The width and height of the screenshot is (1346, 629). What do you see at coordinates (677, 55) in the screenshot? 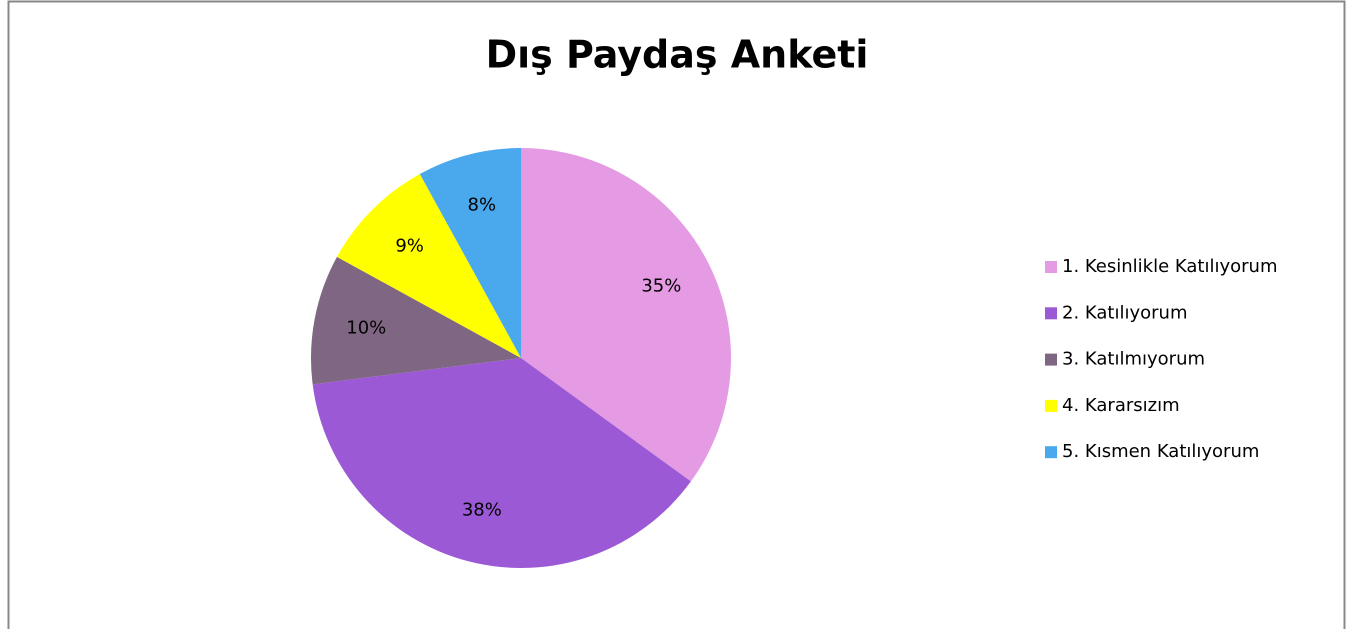
I see `chart-title: Dış Paydaş Anketi` at bounding box center [677, 55].